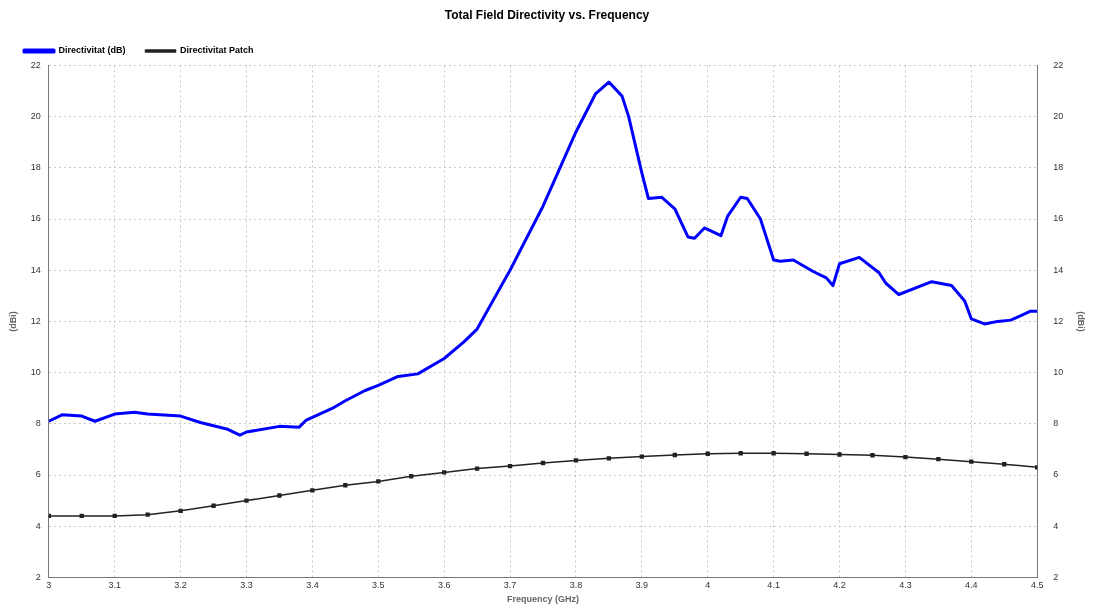 This screenshot has height=605, width=1094. What do you see at coordinates (92, 50) in the screenshot?
I see `legend-label: Directivitat (dB)` at bounding box center [92, 50].